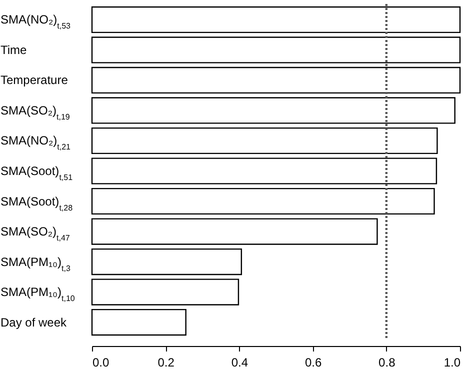 The width and height of the screenshot is (472, 375). Describe the element at coordinates (166, 363) in the screenshot. I see `x-tick-label: 0.2` at that location.